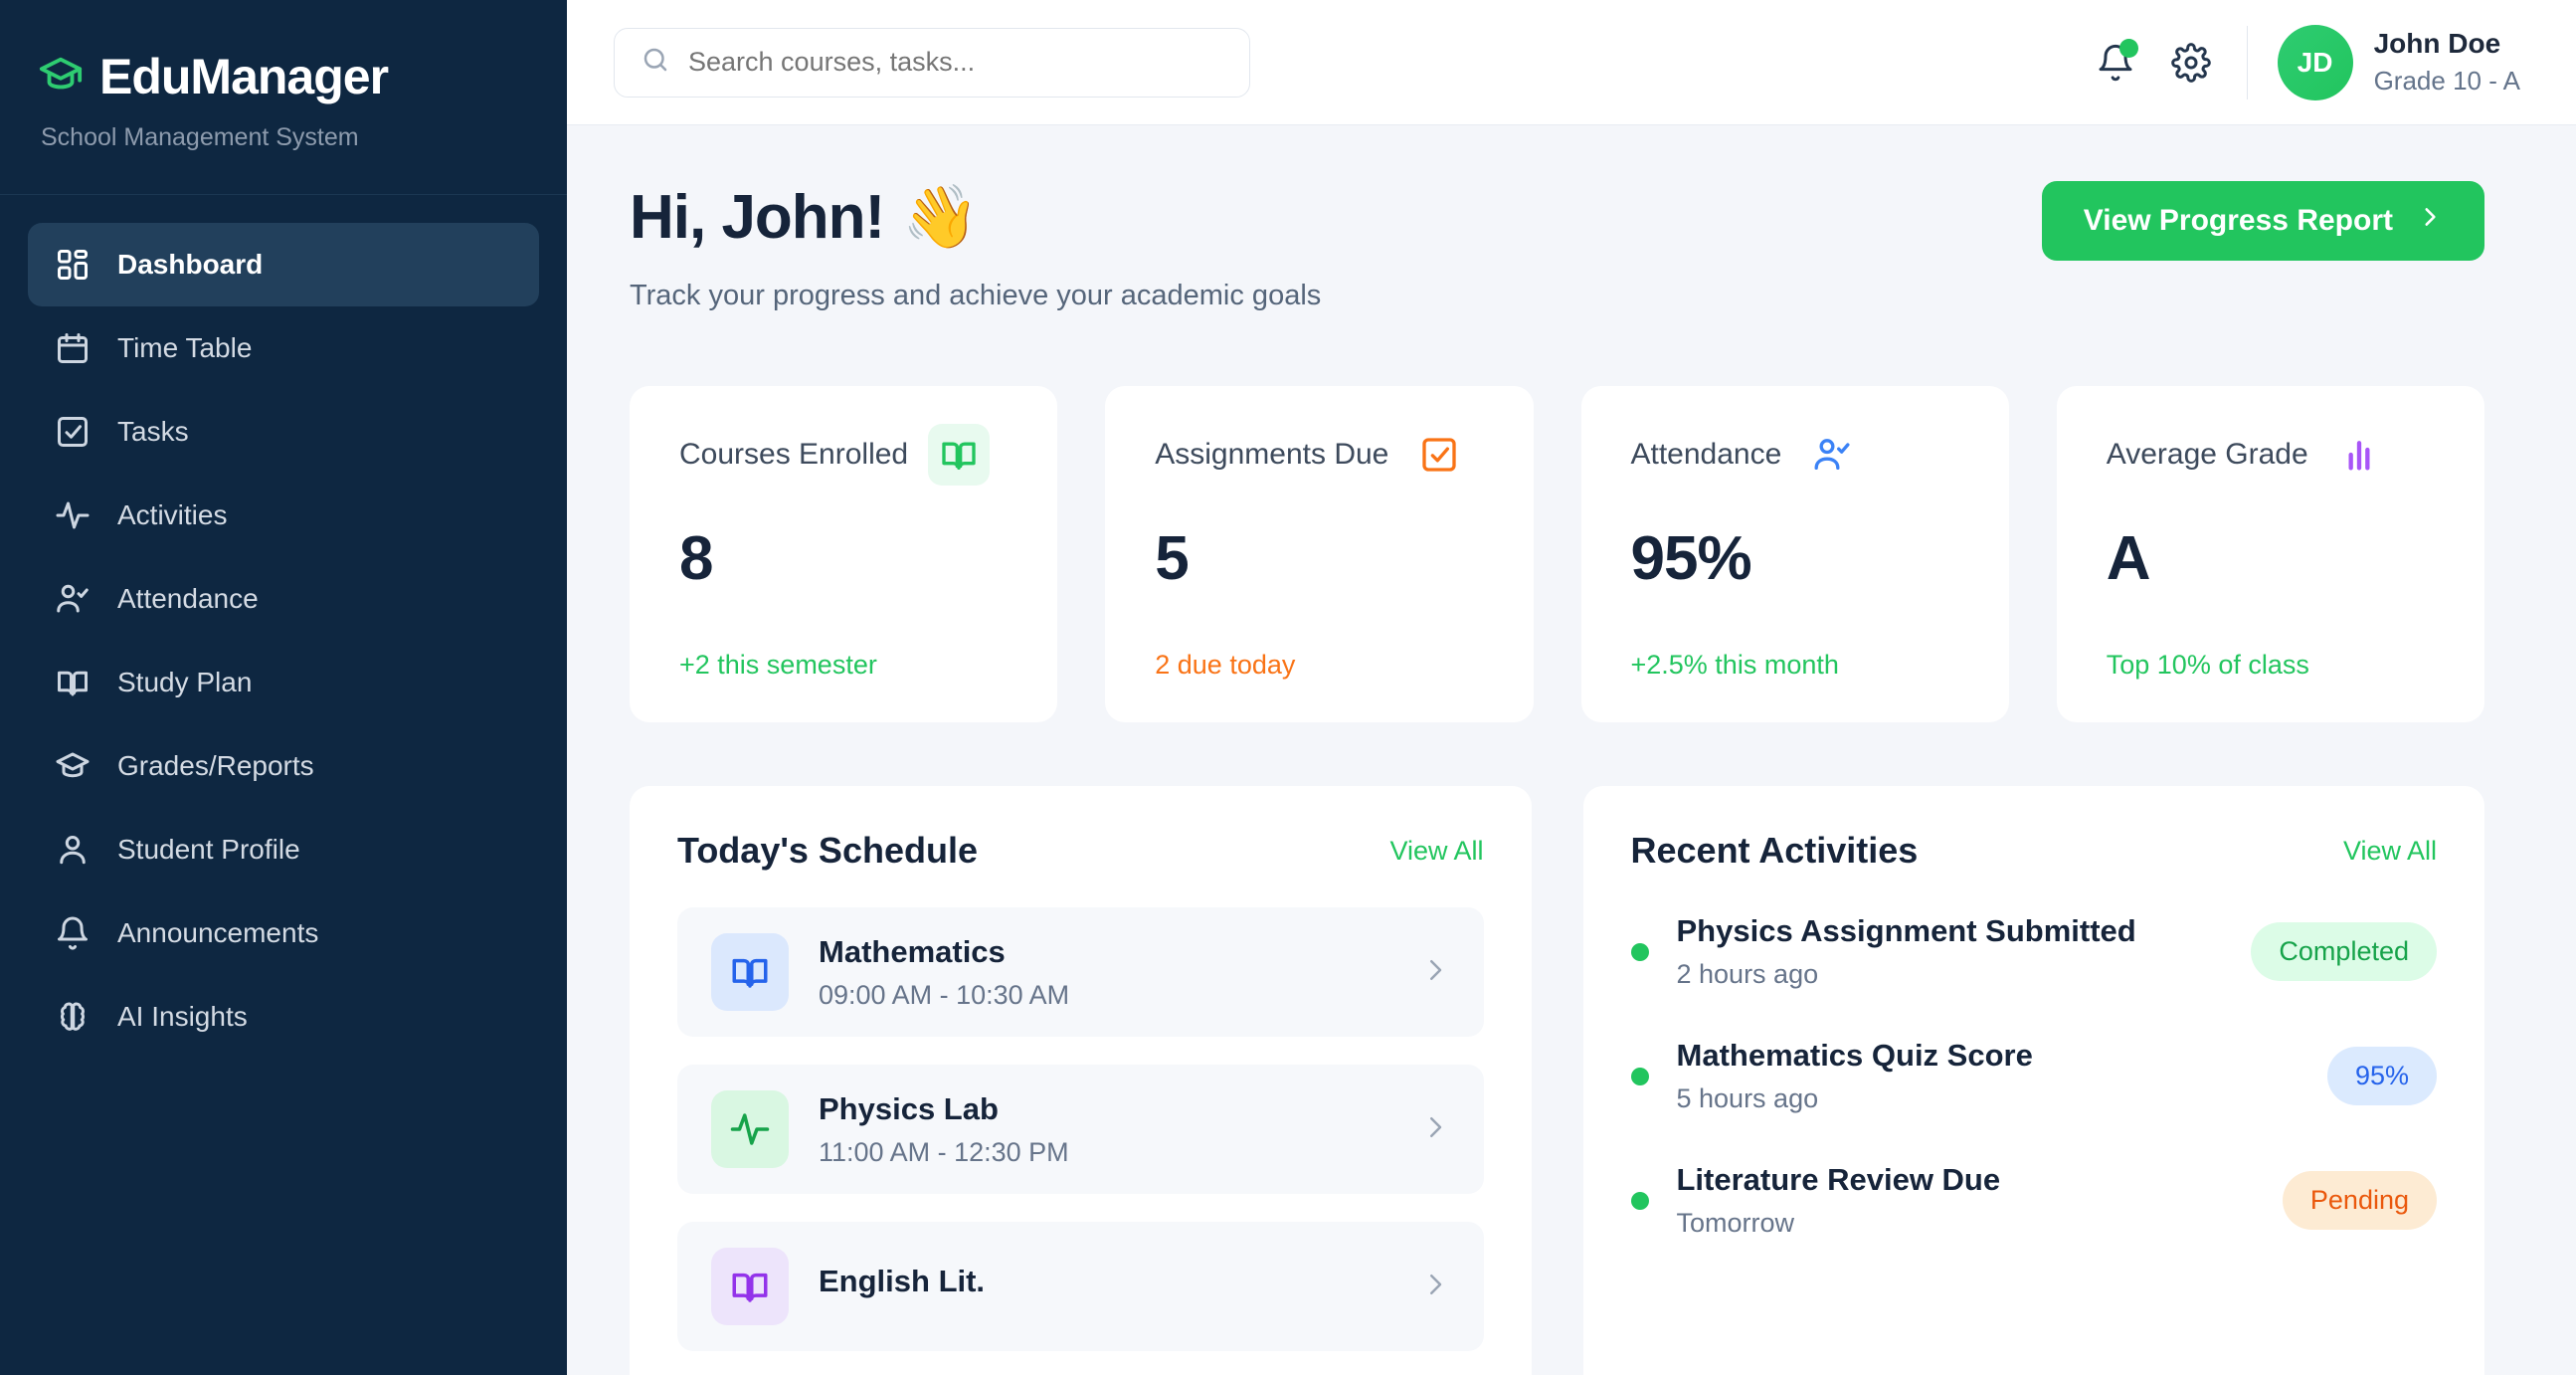 This screenshot has height=1375, width=2576. Describe the element at coordinates (2398, 62) in the screenshot. I see `user-menu: JD John Doe Grade 10 - A` at that location.